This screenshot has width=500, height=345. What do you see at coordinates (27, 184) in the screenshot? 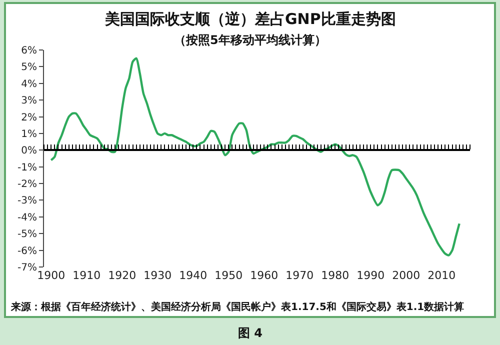
I see `y-tick-label: -2%` at bounding box center [27, 184].